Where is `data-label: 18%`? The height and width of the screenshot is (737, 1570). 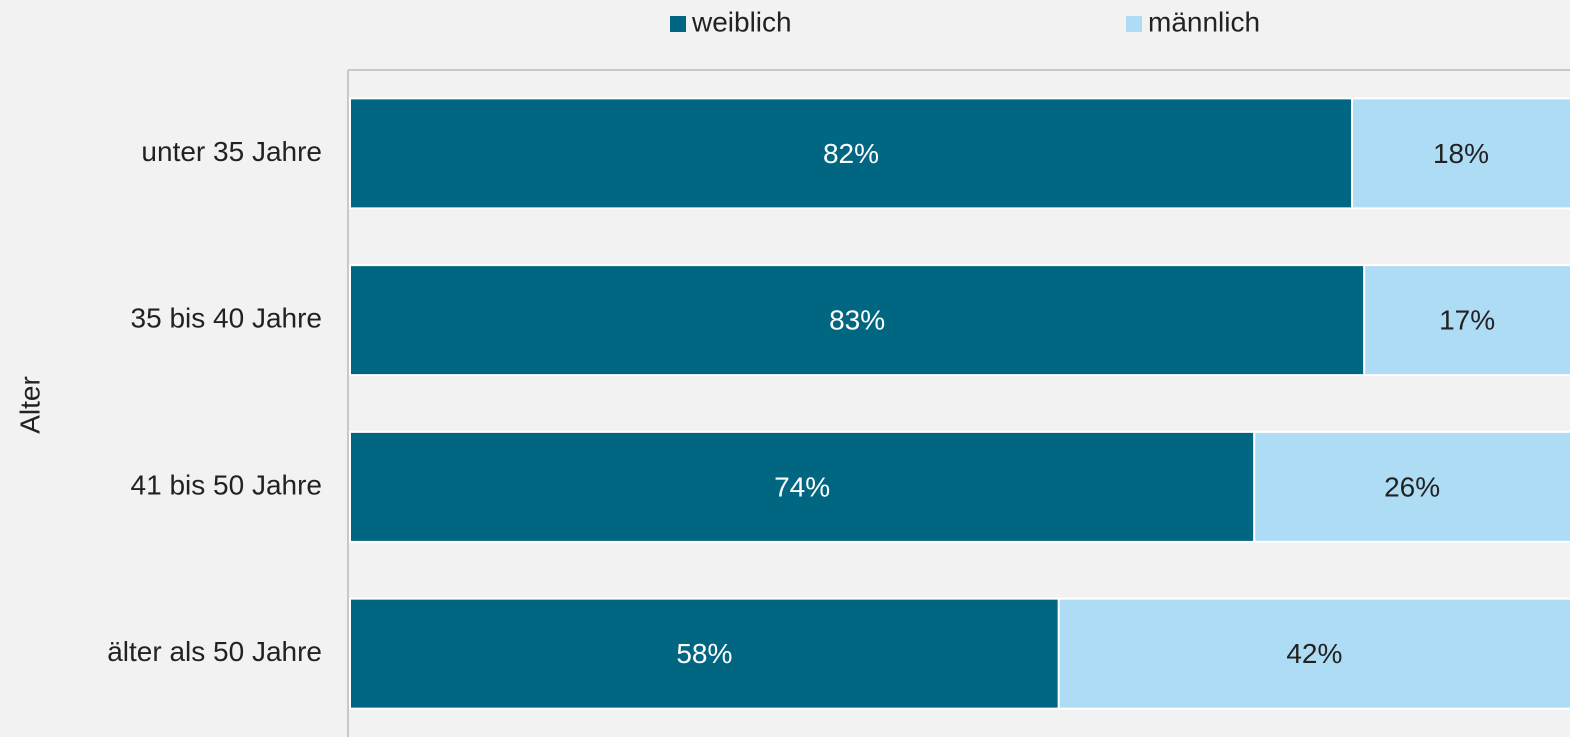 data-label: 18% is located at coordinates (1461, 153).